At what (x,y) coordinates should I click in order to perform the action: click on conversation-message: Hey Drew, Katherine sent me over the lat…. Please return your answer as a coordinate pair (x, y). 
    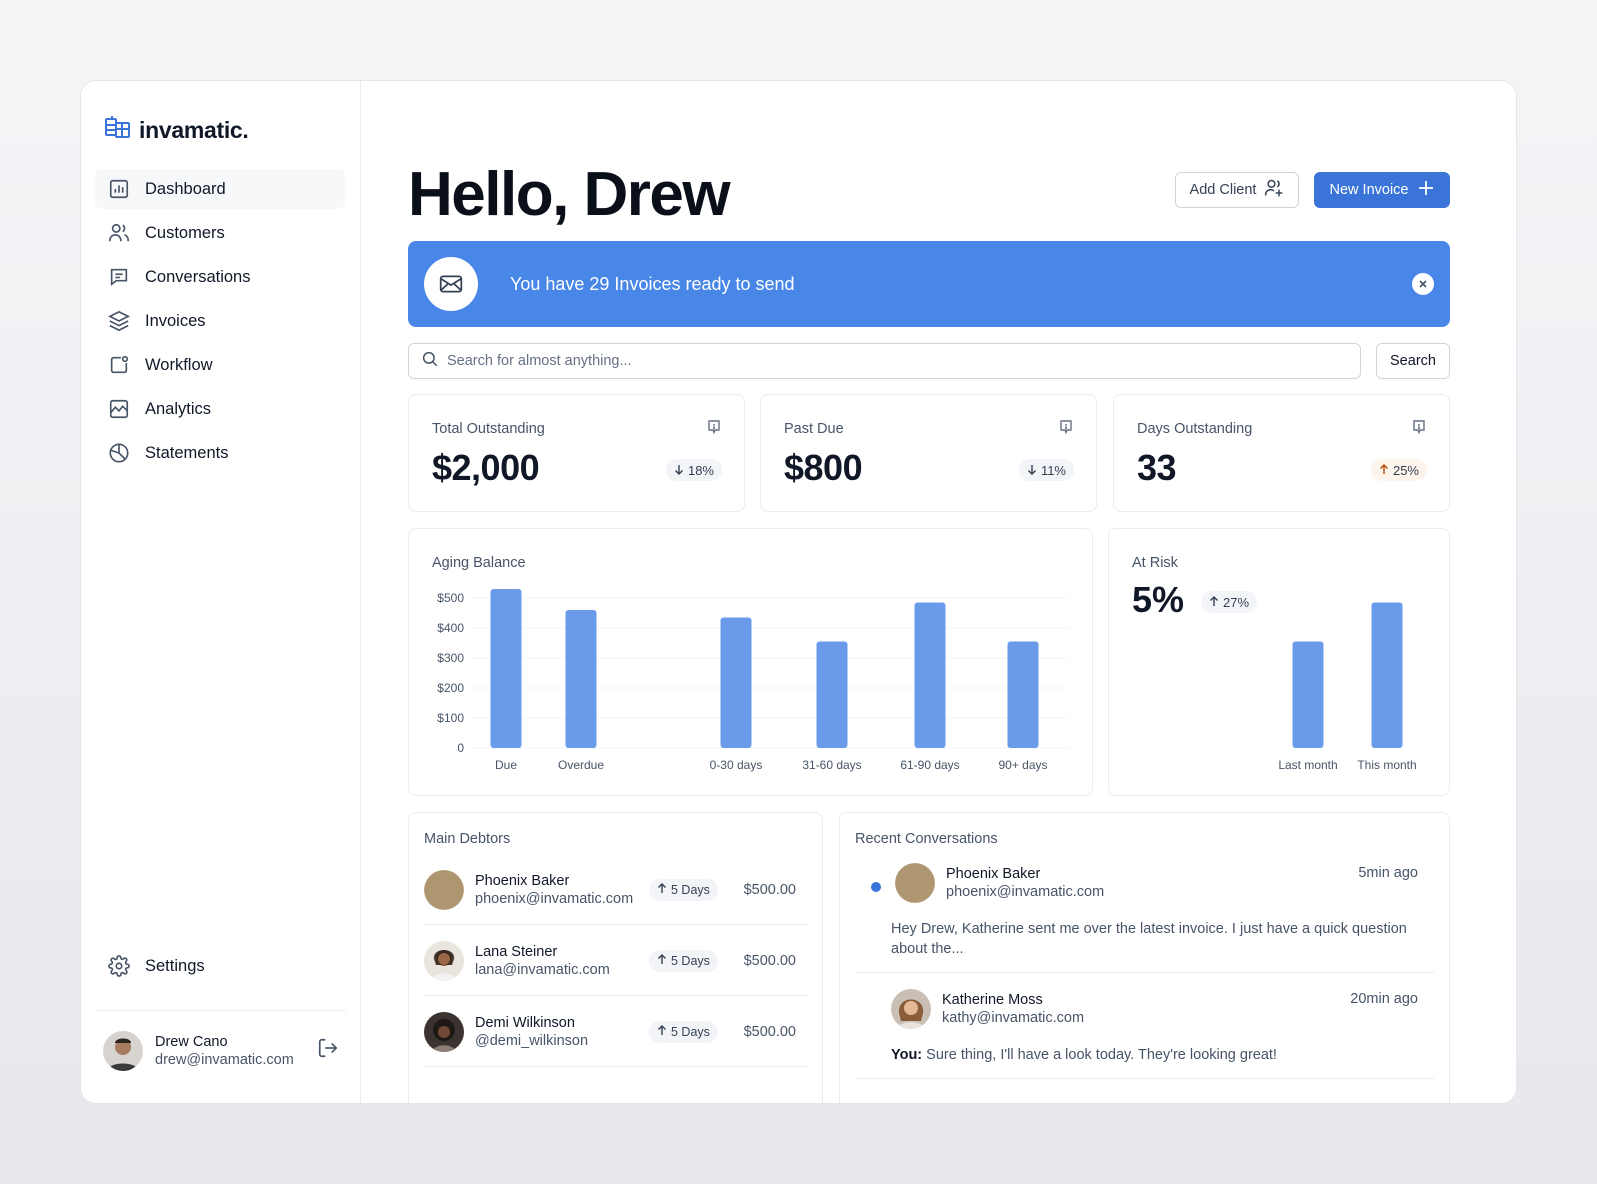
    Looking at the image, I should click on (1156, 939).